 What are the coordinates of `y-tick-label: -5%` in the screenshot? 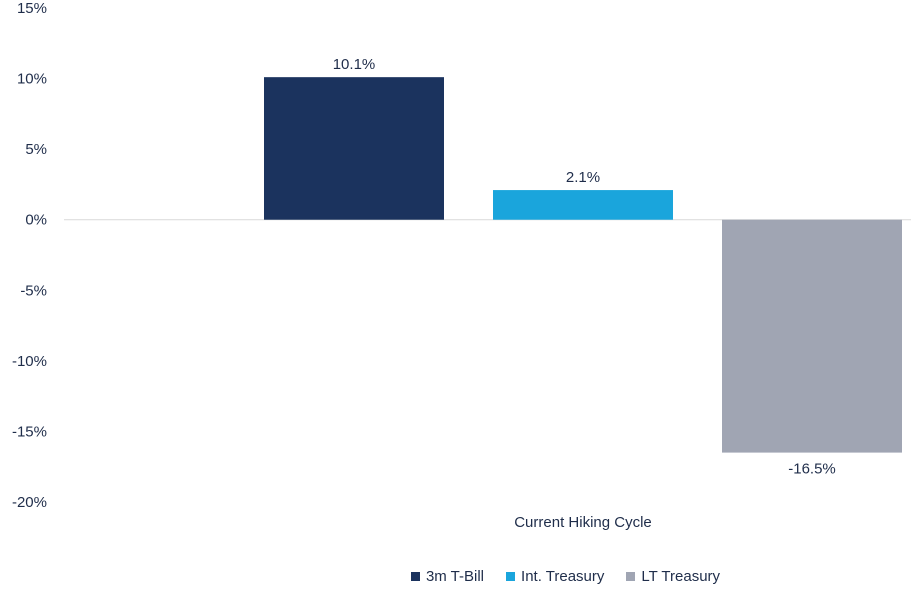 It's located at (33, 290).